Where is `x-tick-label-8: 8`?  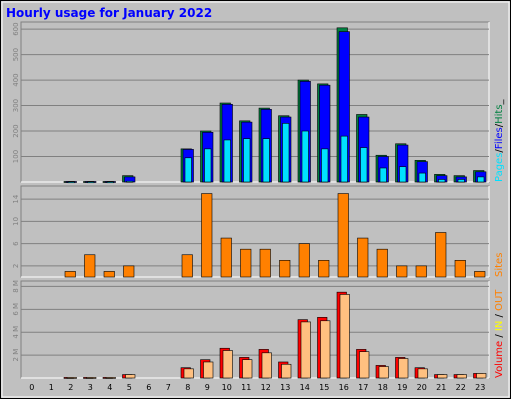 x-tick-label-8: 8 is located at coordinates (187, 387).